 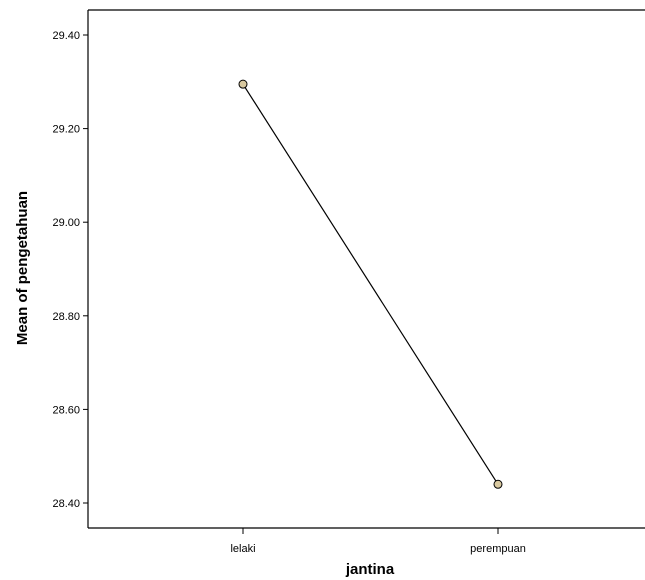 I want to click on y-axis-ticks: 28.40 28.60 28.80 29.00 29.20 29.40, so click(x=70, y=270).